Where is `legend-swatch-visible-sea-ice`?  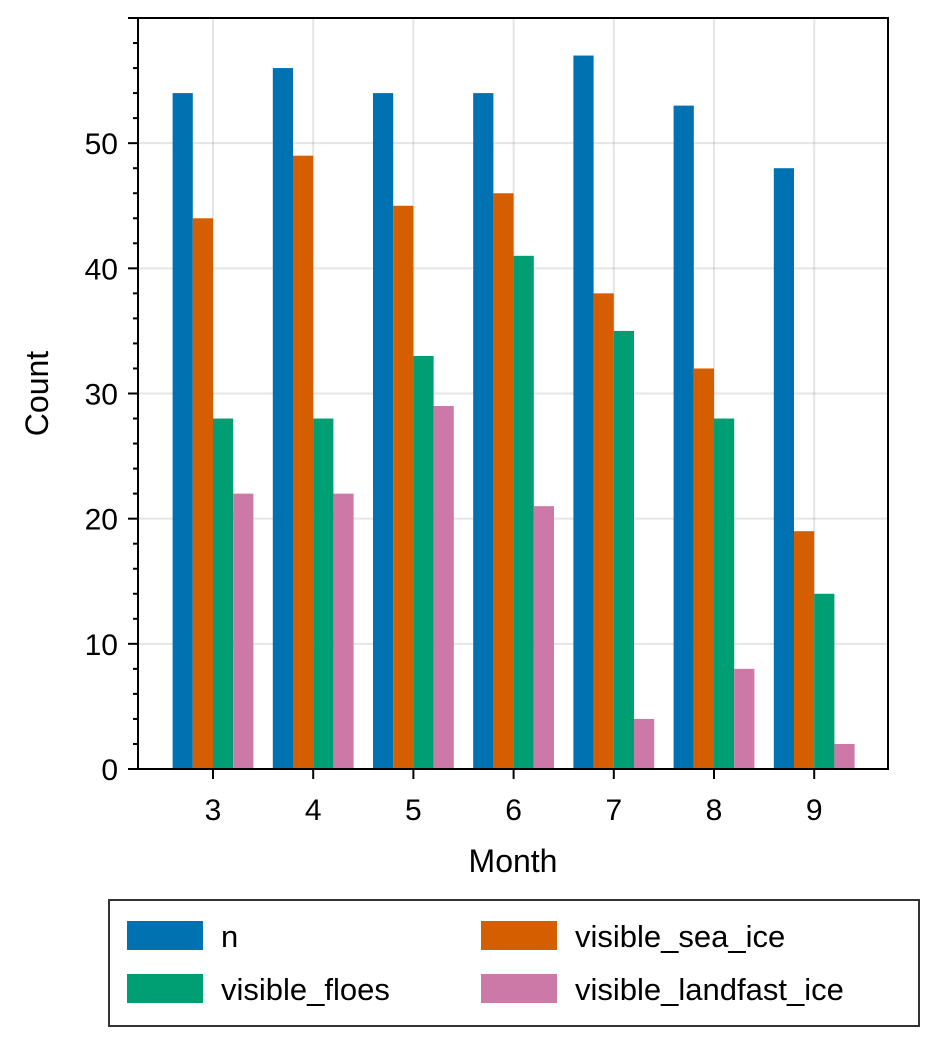
legend-swatch-visible-sea-ice is located at coordinates (519, 935).